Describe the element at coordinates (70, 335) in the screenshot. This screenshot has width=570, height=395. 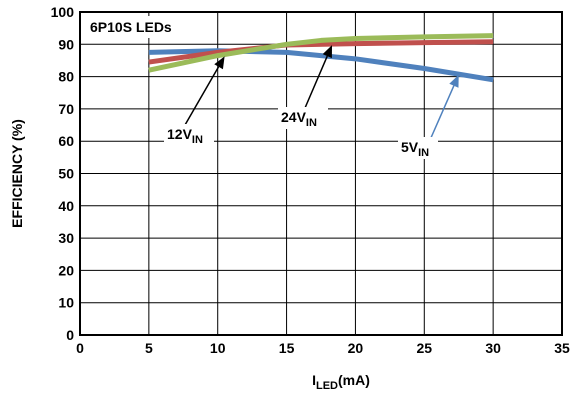
I see `y-tick-label: 0` at that location.